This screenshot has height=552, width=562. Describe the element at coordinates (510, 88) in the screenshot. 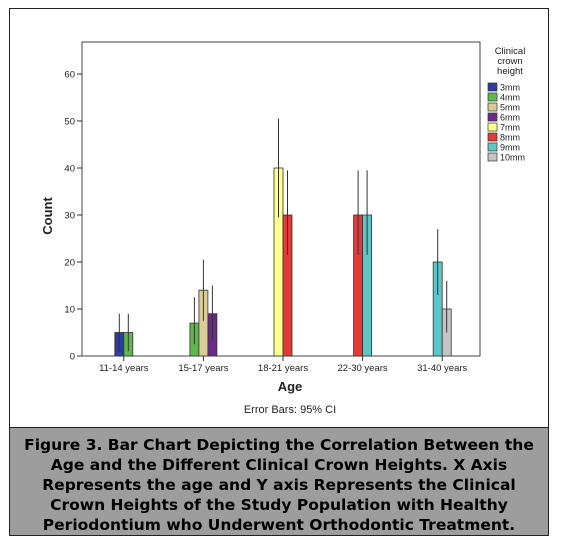

I see `legend-label-3mm: 3mm` at that location.